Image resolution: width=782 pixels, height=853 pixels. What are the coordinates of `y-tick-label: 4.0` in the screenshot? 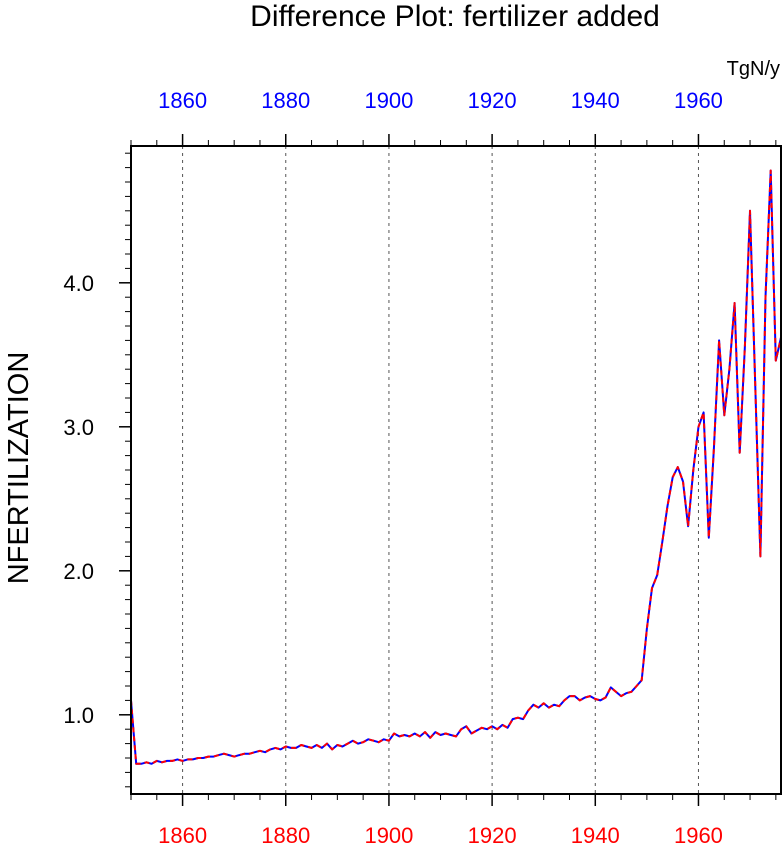 It's located at (78, 283).